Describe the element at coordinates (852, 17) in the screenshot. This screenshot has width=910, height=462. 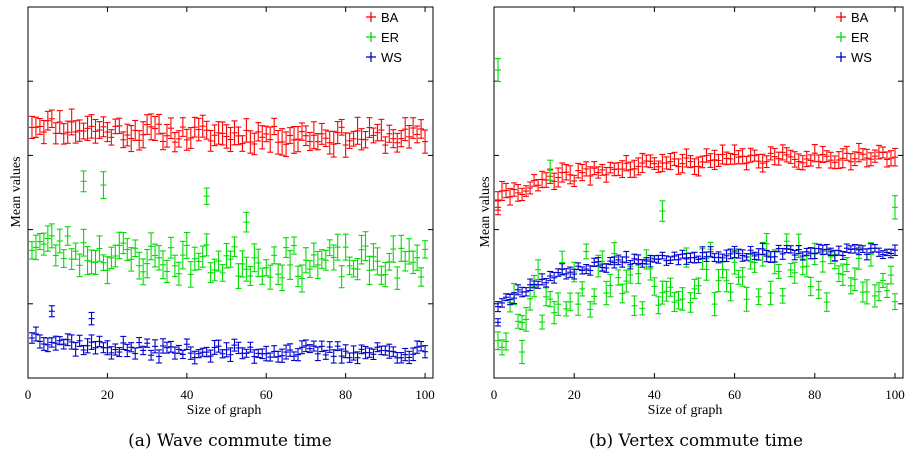
I see `legend-item-ba: BA` at that location.